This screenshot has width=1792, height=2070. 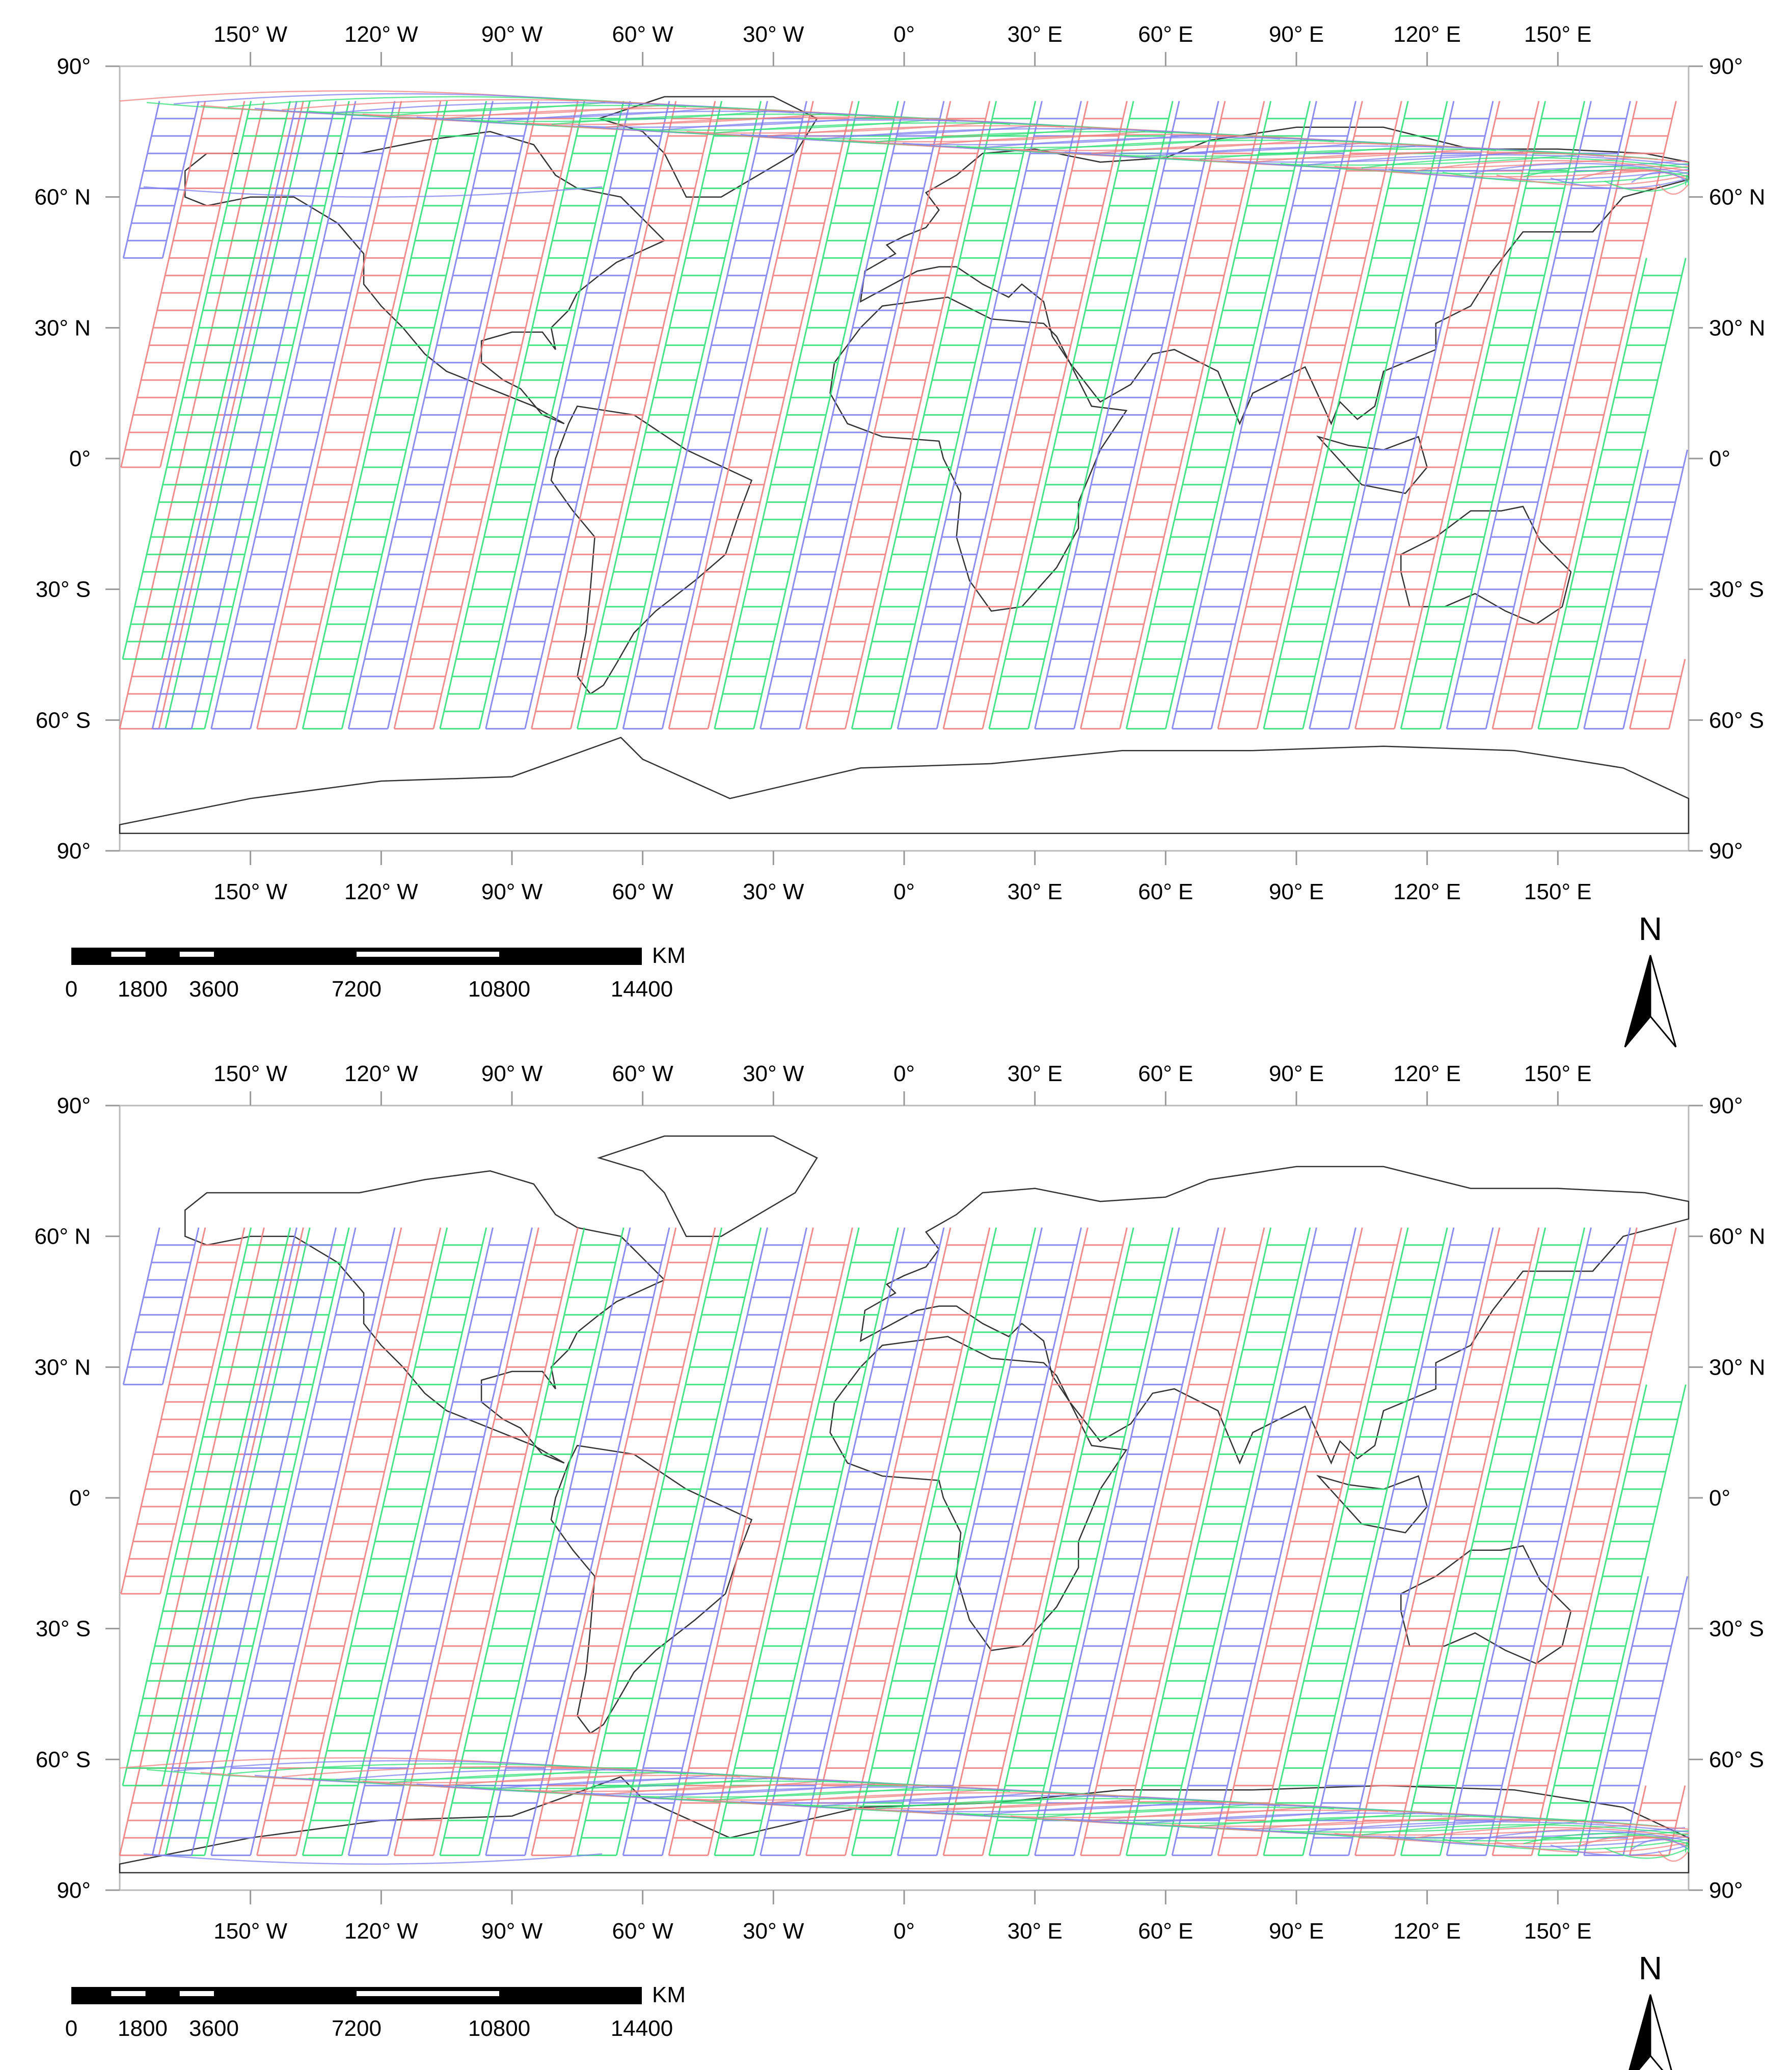 I want to click on scale-unit: KM, so click(x=669, y=1994).